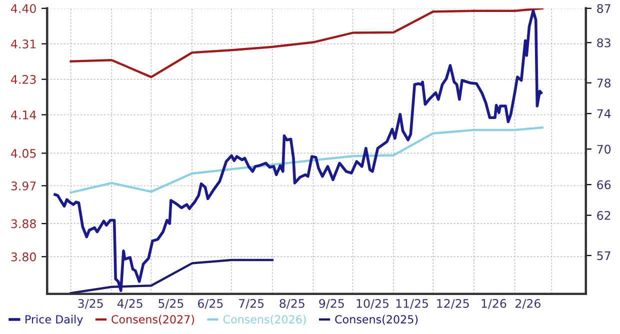  Describe the element at coordinates (153, 319) in the screenshot. I see `legend-label: Consens(2027)` at that location.